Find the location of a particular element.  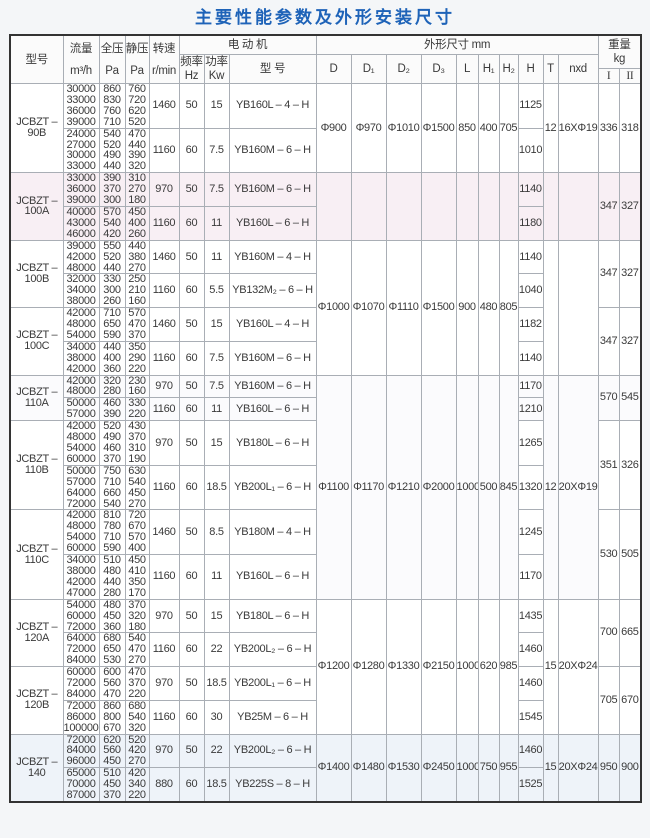

header-power-label: 功率 is located at coordinates (216, 62).